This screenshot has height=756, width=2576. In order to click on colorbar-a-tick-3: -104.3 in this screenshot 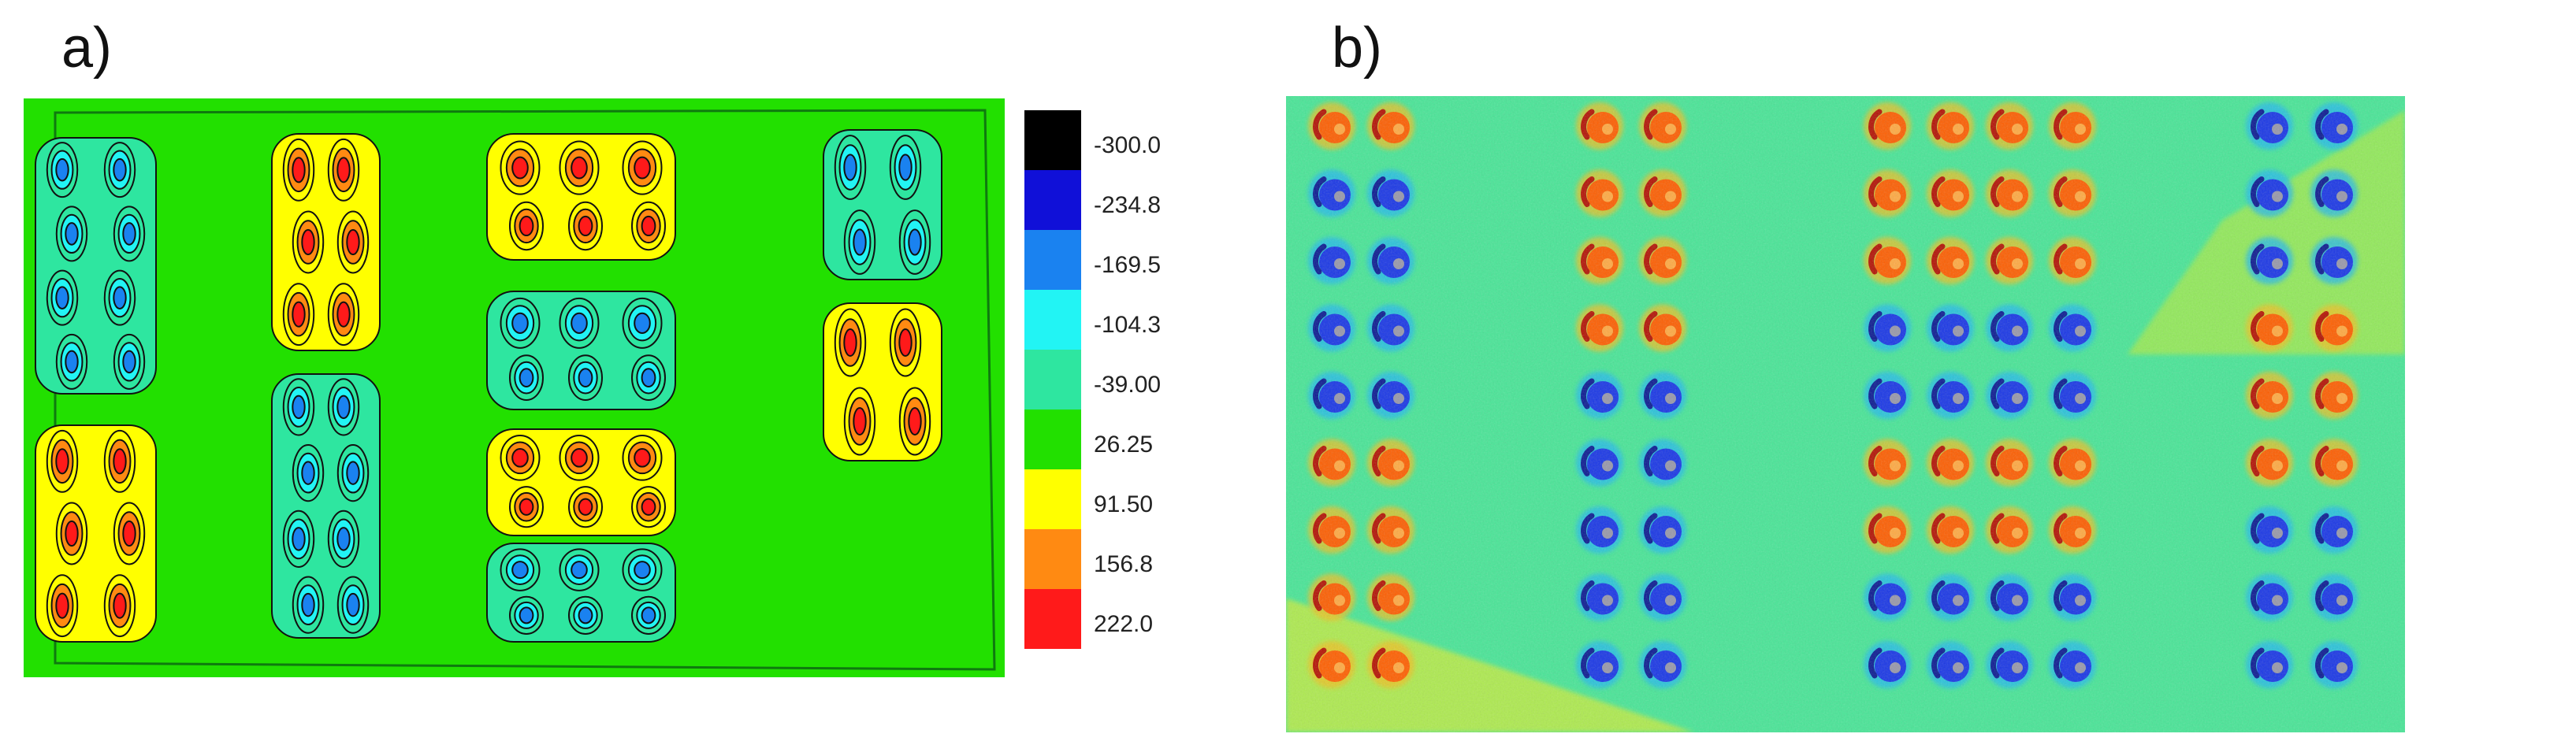, I will do `click(1127, 325)`.